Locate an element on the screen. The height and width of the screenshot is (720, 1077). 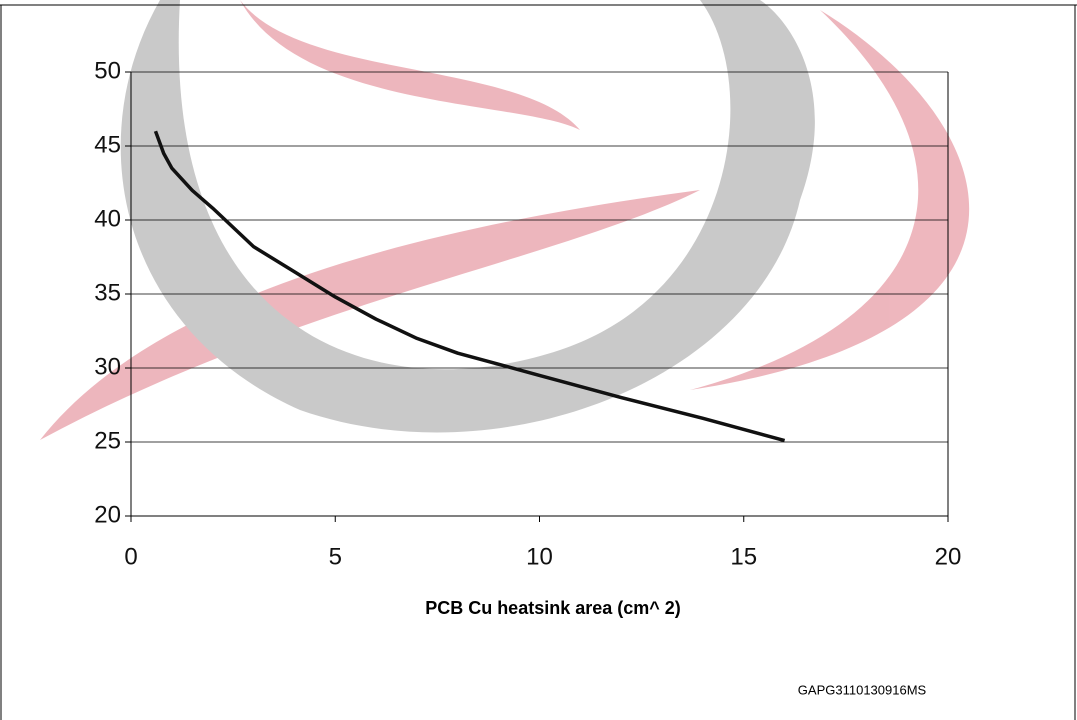
x-axis-label: PCB Cu heatsink area (cm^ 2) is located at coordinates (553, 608).